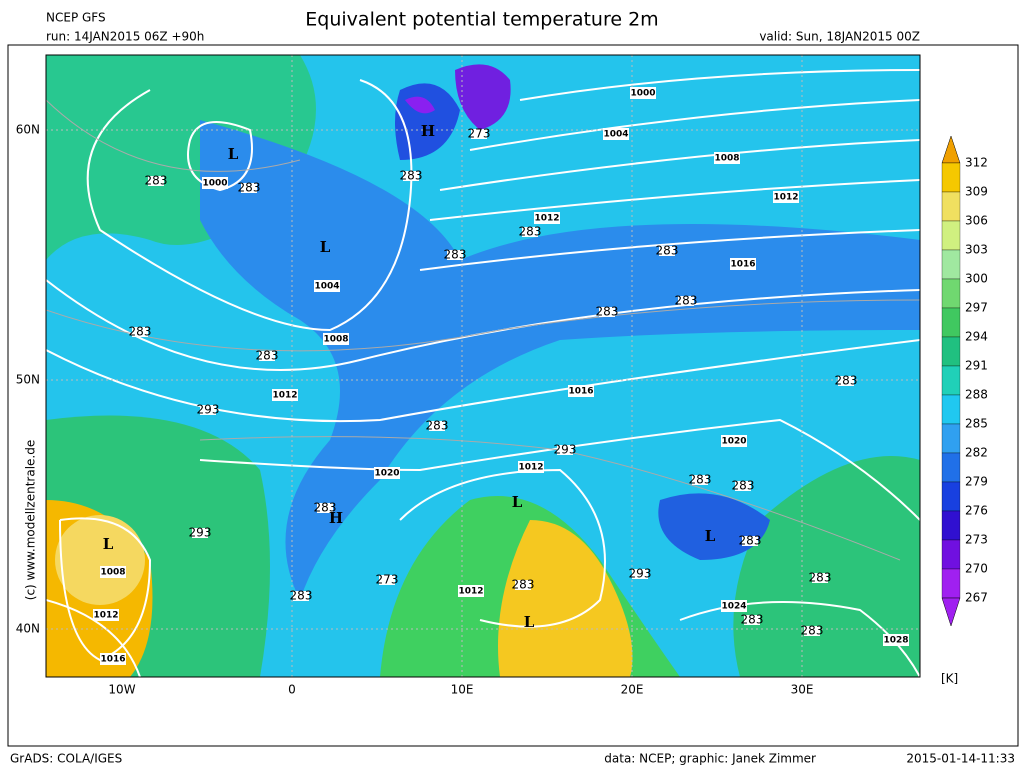 This screenshot has height=768, width=1024. What do you see at coordinates (976, 221) in the screenshot?
I see `colorbar-label: 306` at bounding box center [976, 221].